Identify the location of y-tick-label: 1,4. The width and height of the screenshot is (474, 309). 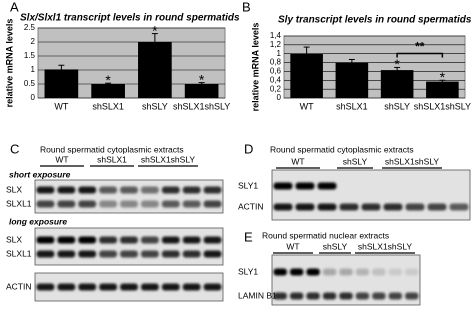
(276, 35).